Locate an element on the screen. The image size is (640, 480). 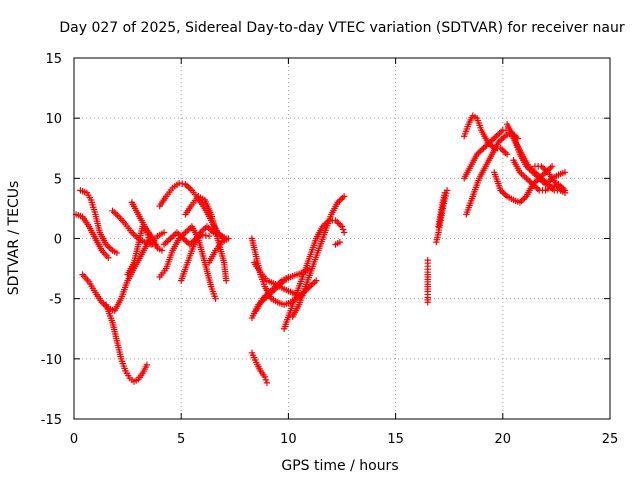
series-arc20 is located at coordinates (318, 256).